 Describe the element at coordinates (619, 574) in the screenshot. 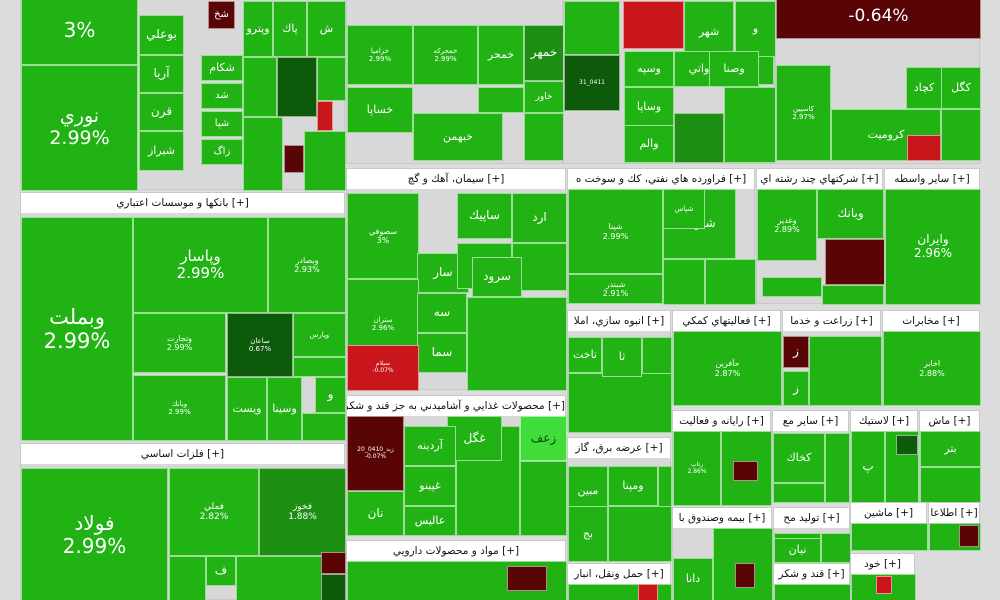

I see `sector-header: [+] حمل ونقل، انبار` at that location.